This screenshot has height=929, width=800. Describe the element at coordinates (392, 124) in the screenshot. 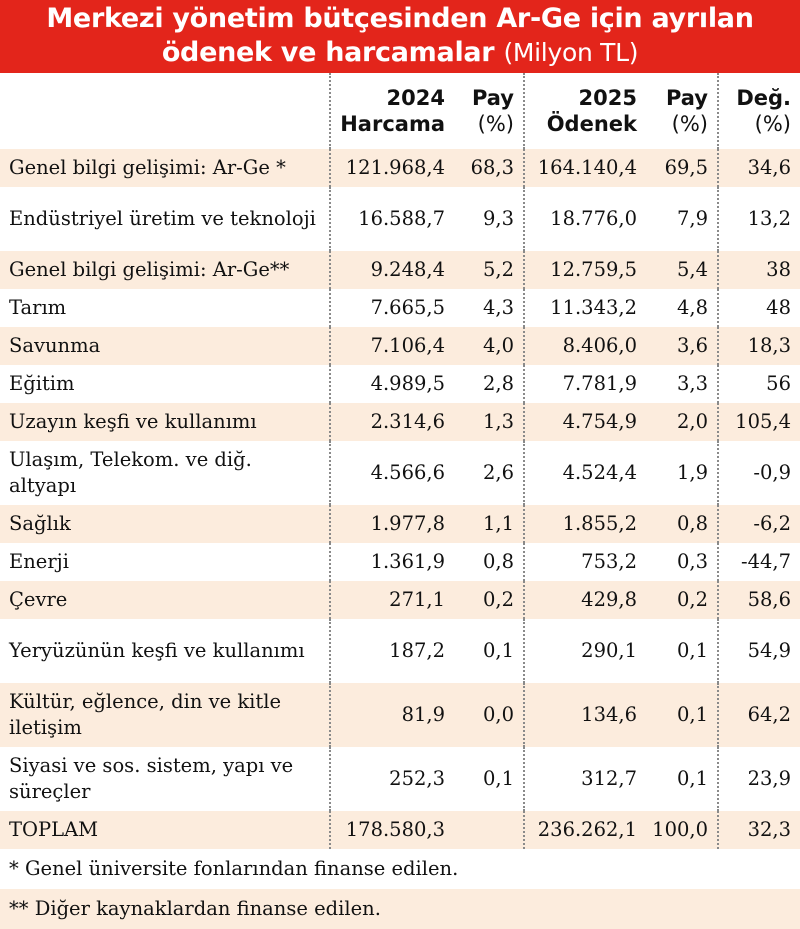

I see `col-header-bottom: Harcama` at that location.